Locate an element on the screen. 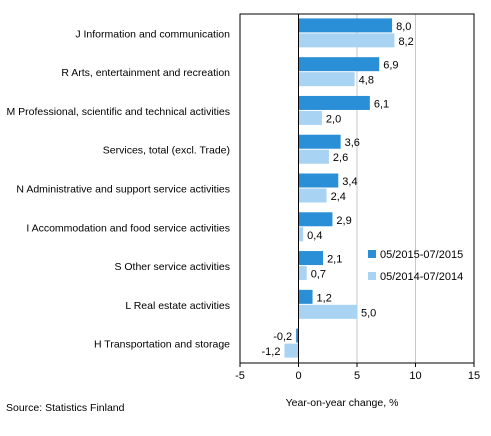 Image resolution: width=491 pixels, height=436 pixels. source-note: Source: Statistics Finland is located at coordinates (65, 408).